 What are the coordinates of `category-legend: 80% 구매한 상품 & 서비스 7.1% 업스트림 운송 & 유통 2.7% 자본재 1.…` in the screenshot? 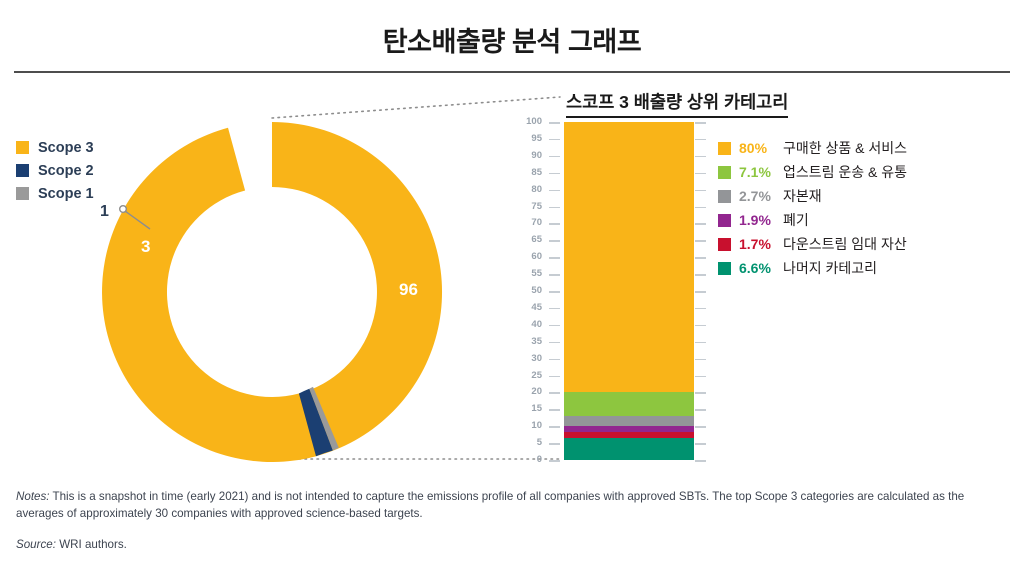 It's located at (868, 208).